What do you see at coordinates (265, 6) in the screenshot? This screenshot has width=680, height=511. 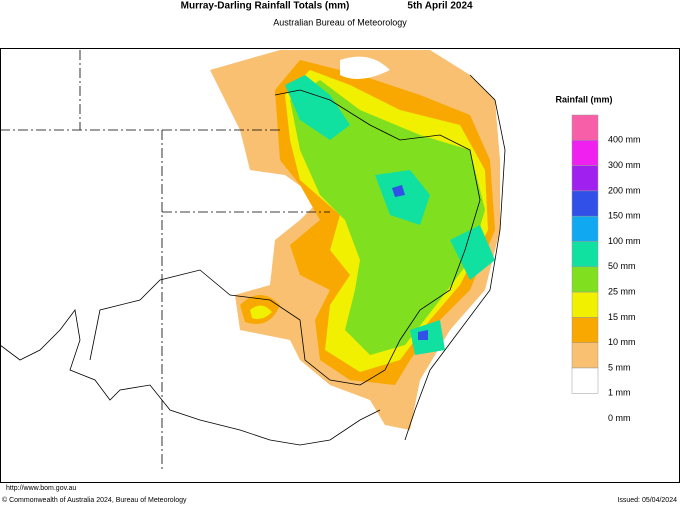 I see `title: Murray-Darling Rainfall Totals (mm)` at bounding box center [265, 6].